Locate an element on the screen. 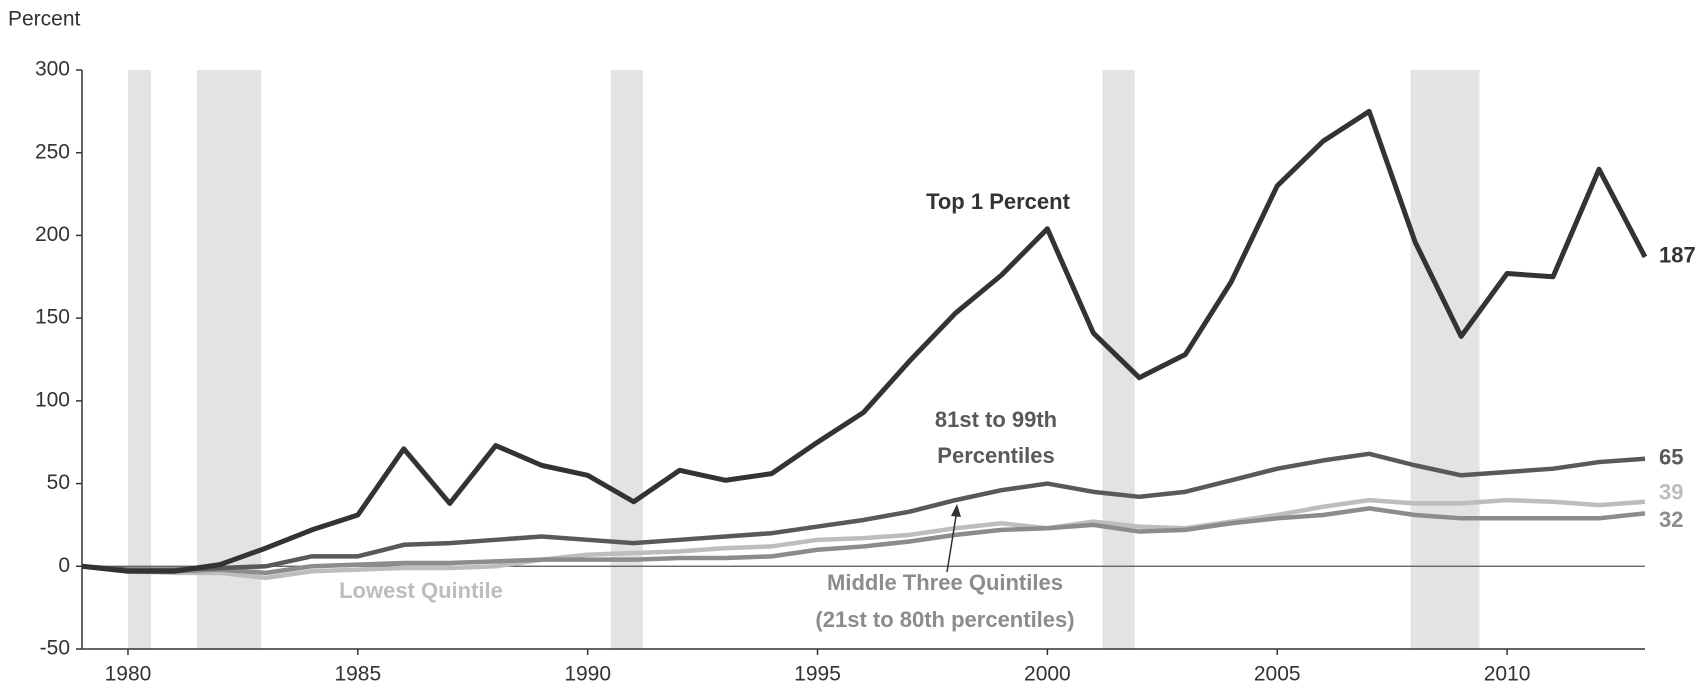 This screenshot has height=692, width=1707. end-value-label: 187 is located at coordinates (1677, 255).